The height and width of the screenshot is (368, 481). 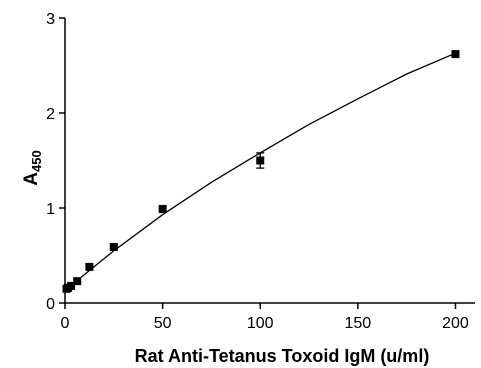 I want to click on y-tick-label: 2, so click(x=50, y=114).